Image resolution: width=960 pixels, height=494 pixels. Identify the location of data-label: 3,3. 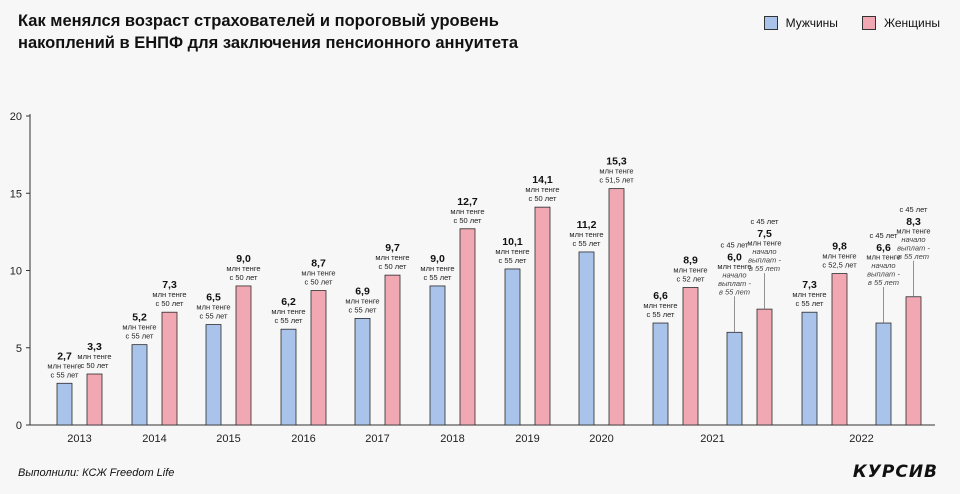
(94, 347).